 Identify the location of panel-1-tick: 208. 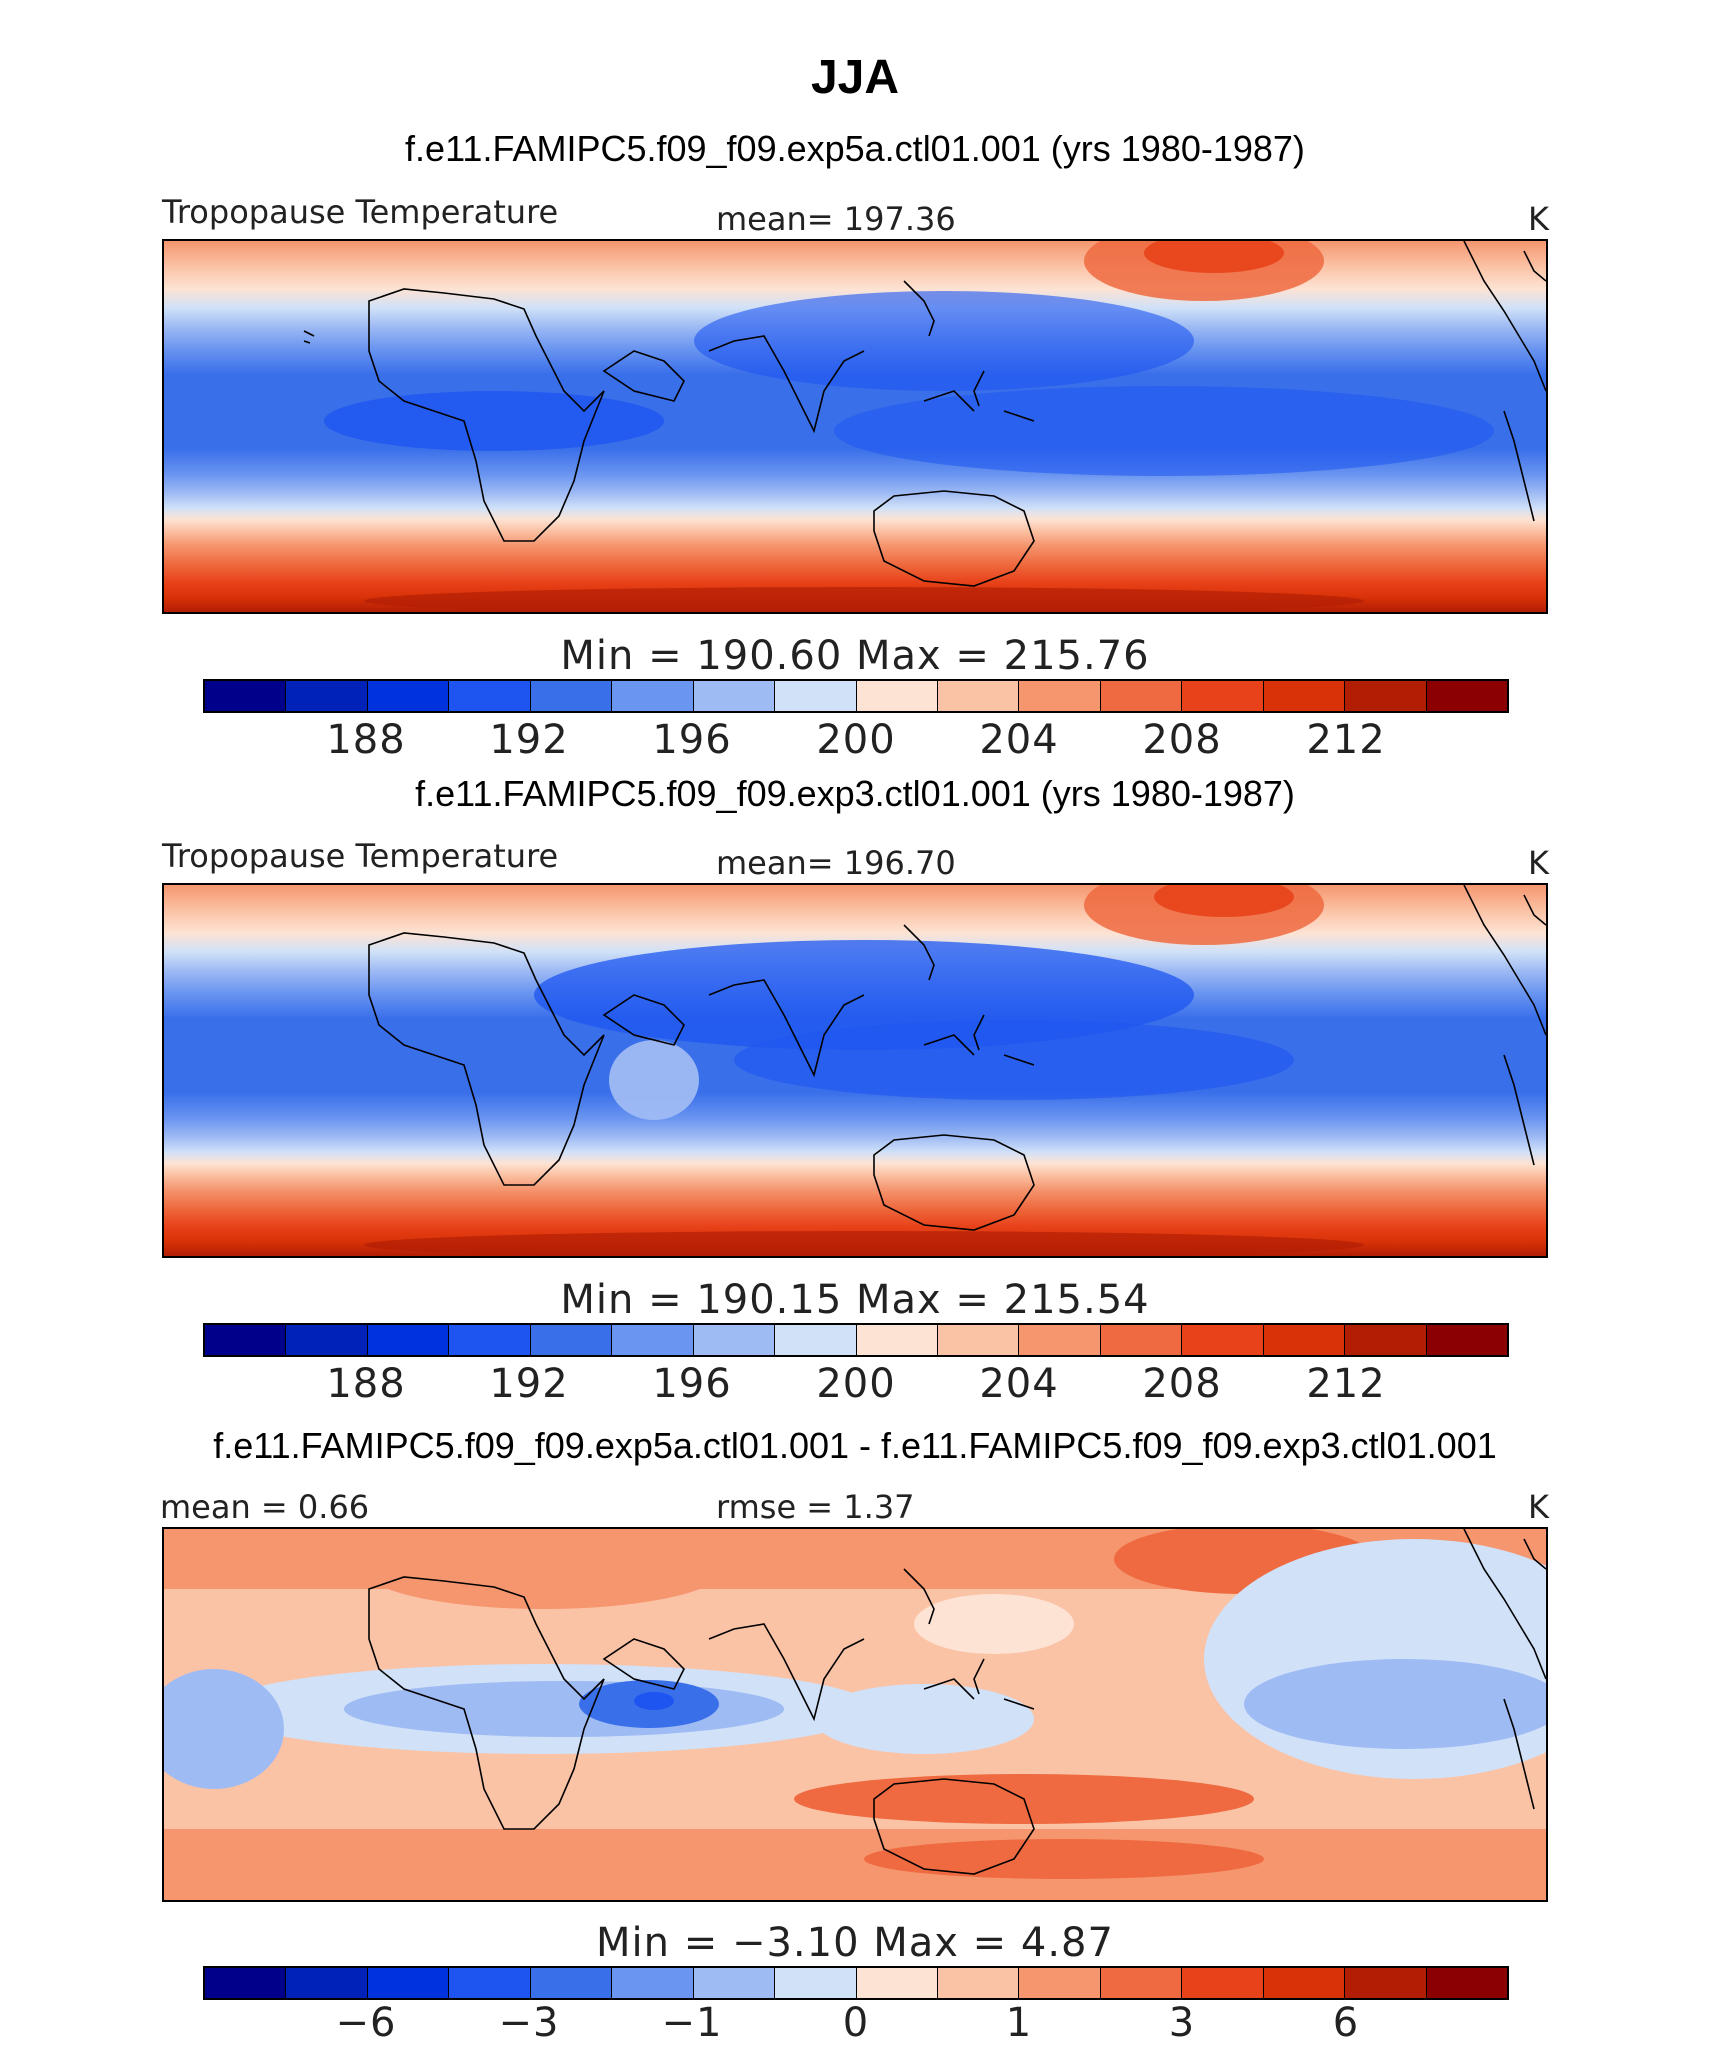
(1182, 740).